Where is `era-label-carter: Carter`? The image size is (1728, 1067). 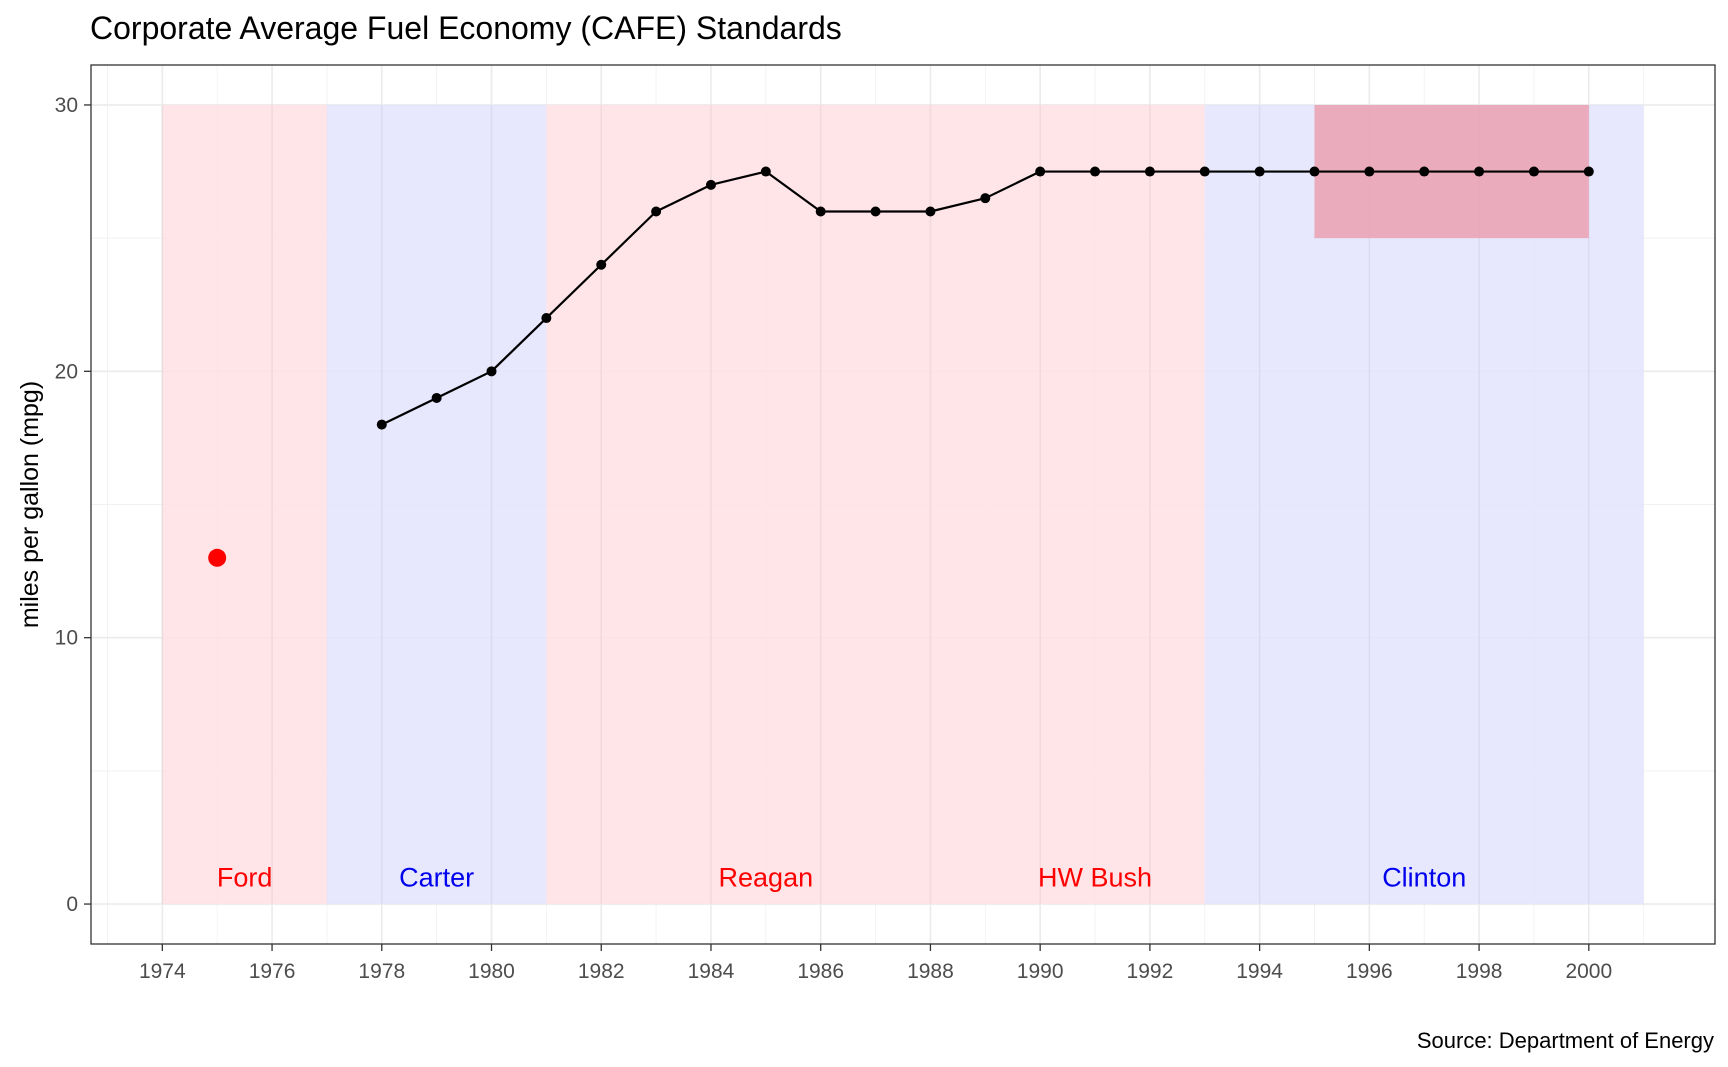 era-label-carter: Carter is located at coordinates (436, 877).